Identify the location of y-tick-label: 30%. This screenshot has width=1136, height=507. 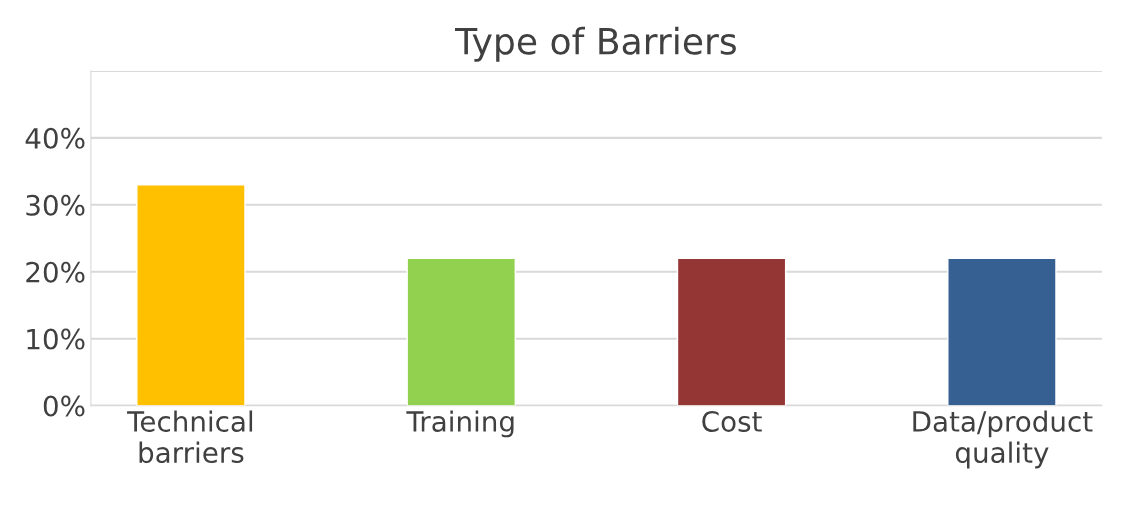
(55, 205).